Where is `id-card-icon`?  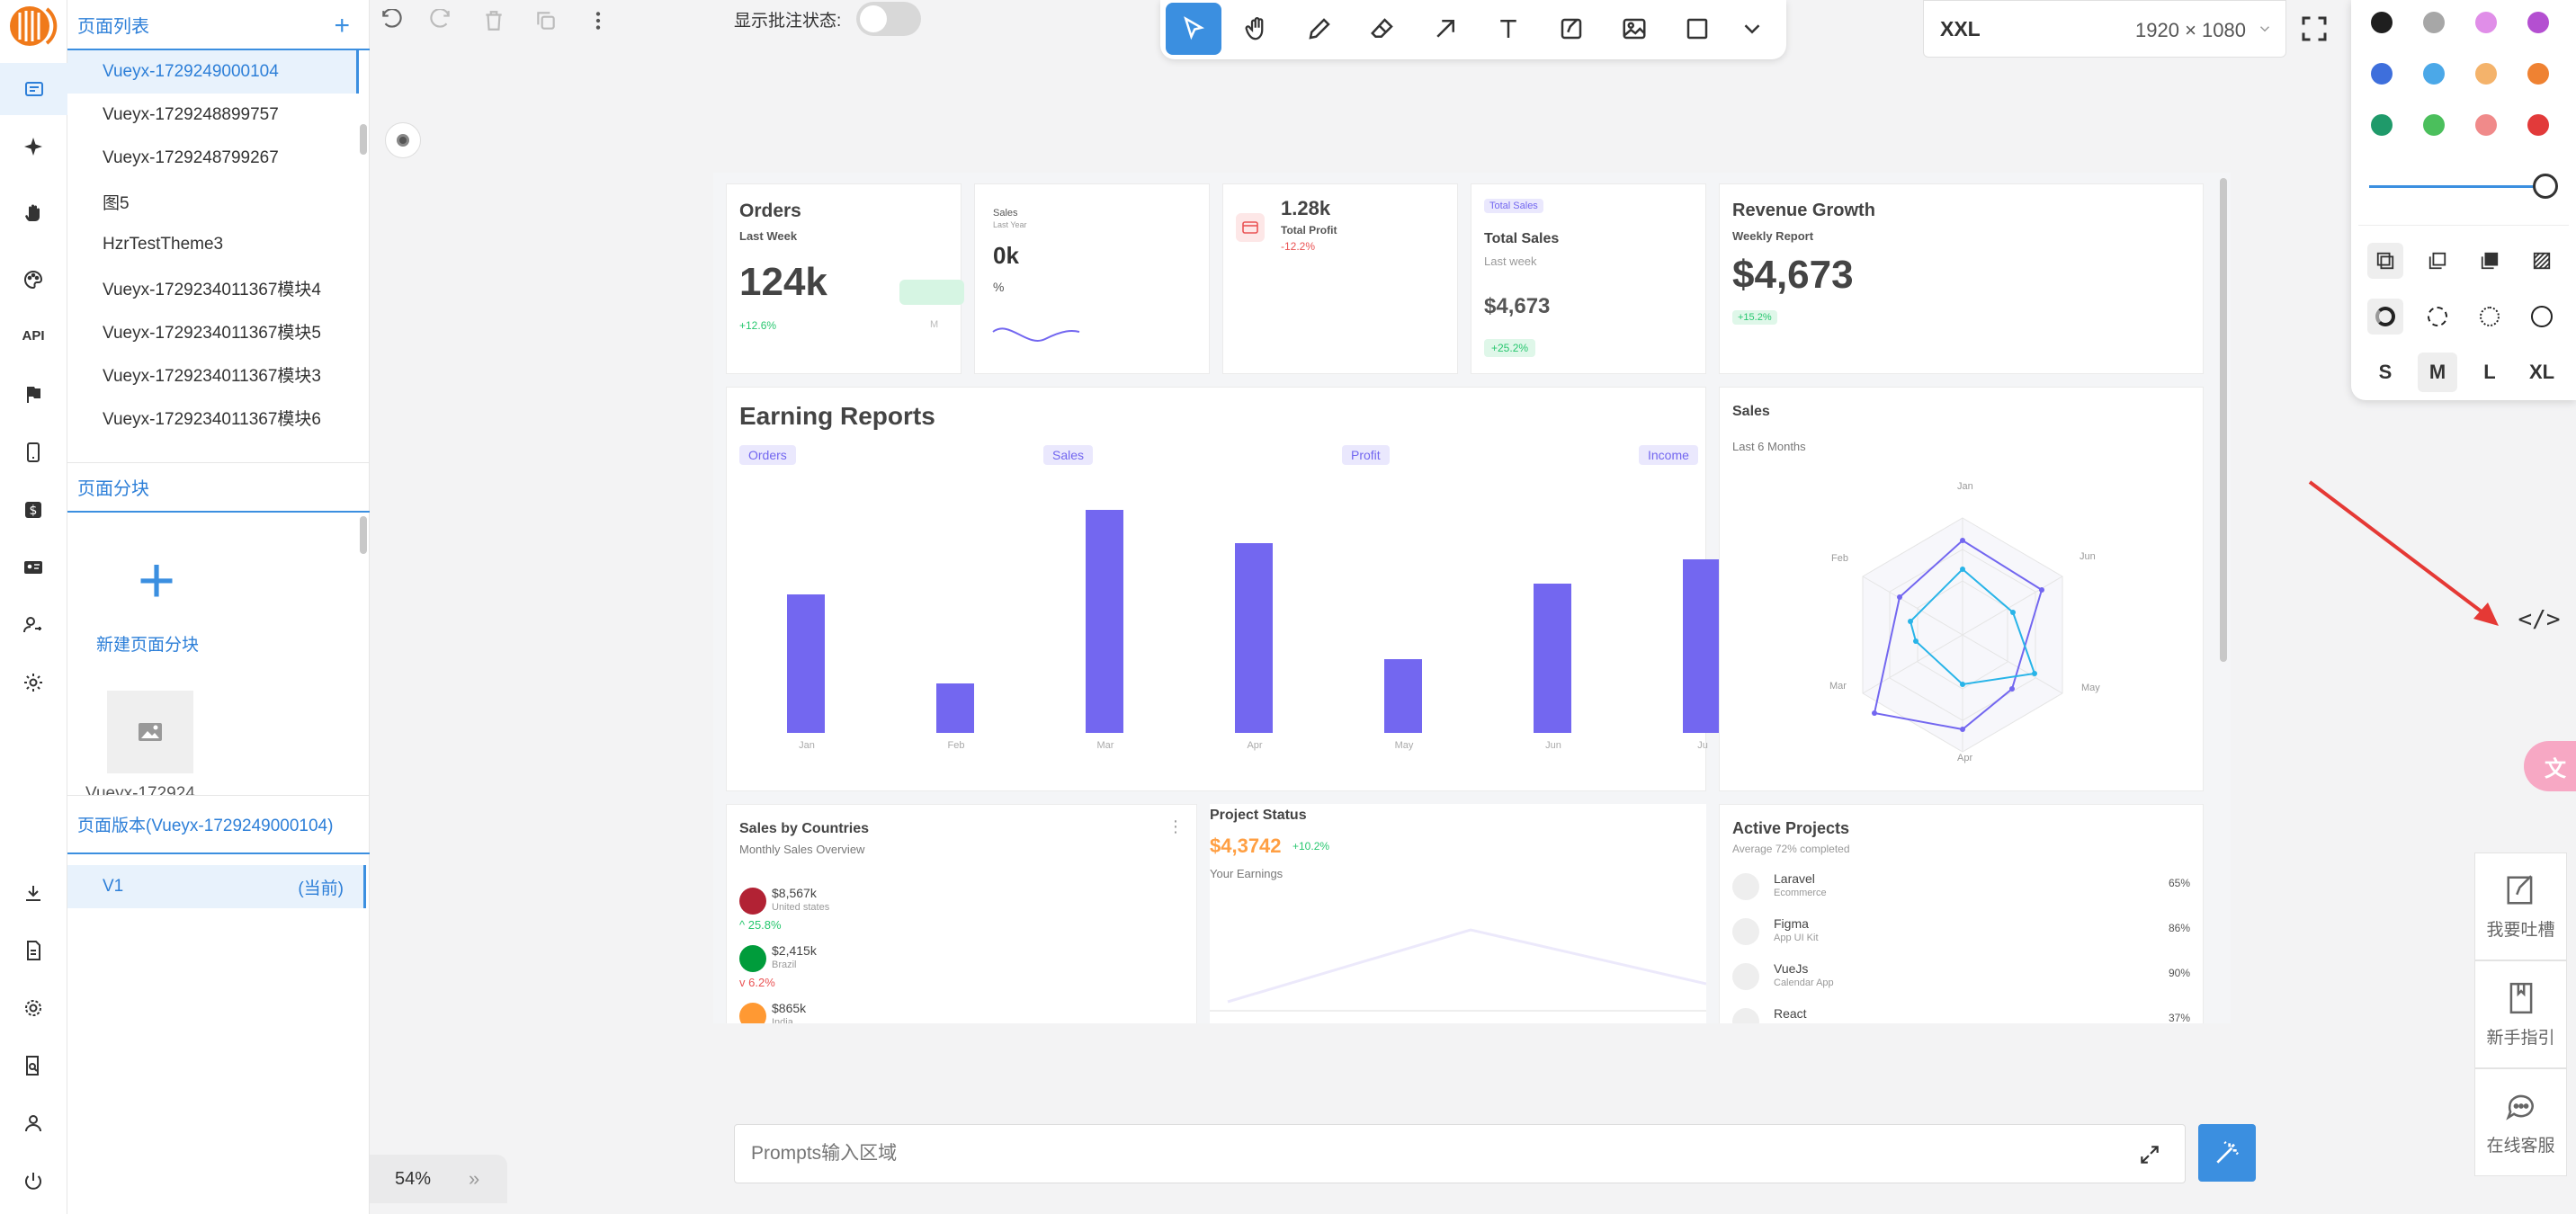
id-card-icon is located at coordinates (33, 568).